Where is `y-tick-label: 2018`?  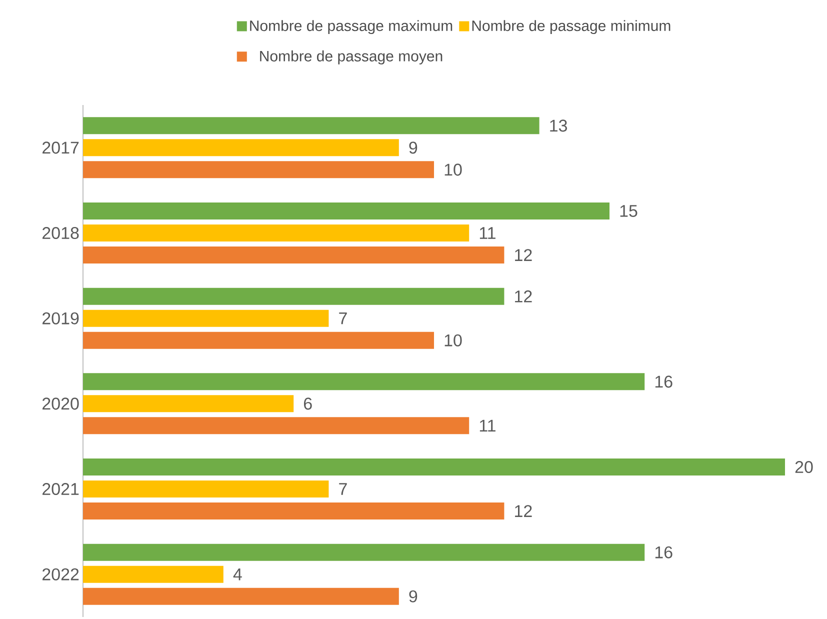
y-tick-label: 2018 is located at coordinates (60, 233).